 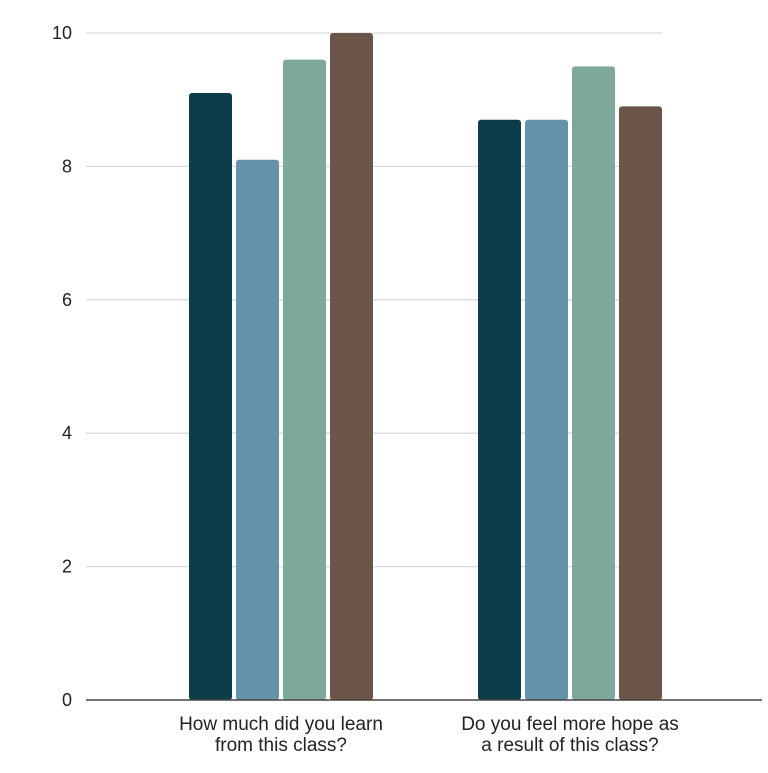 What do you see at coordinates (304, 380) in the screenshot?
I see `bar-cat1-series3` at bounding box center [304, 380].